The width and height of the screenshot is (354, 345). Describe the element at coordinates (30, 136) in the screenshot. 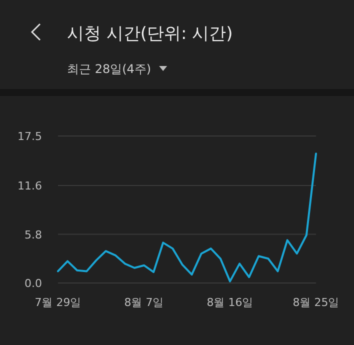

I see `y-tick-label: 17.5` at that location.